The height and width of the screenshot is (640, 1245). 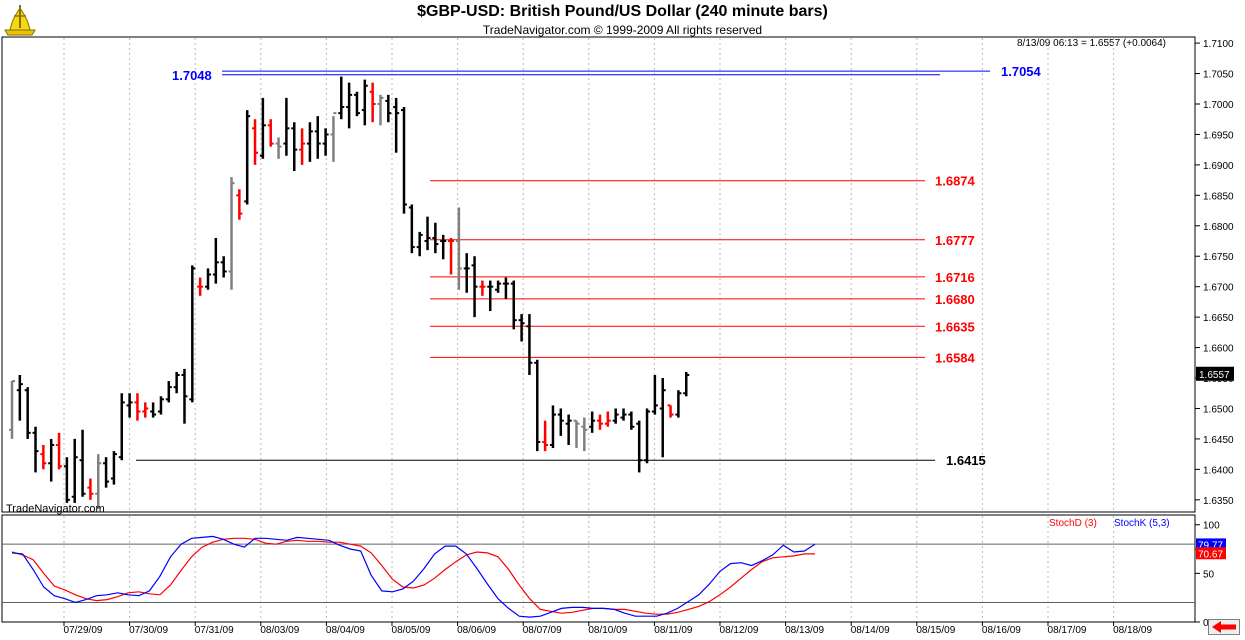 I want to click on price-tick-label: 1.6700, so click(x=1218, y=288).